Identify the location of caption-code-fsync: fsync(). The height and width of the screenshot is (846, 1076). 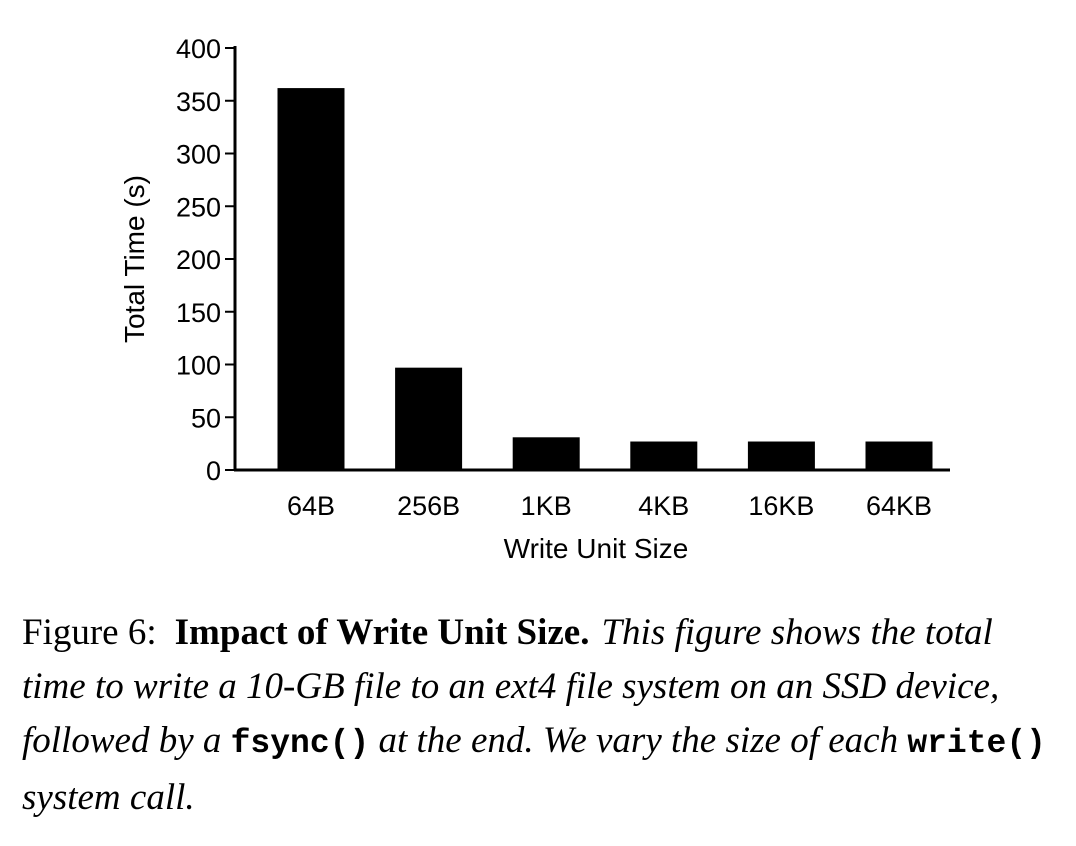
(300, 743).